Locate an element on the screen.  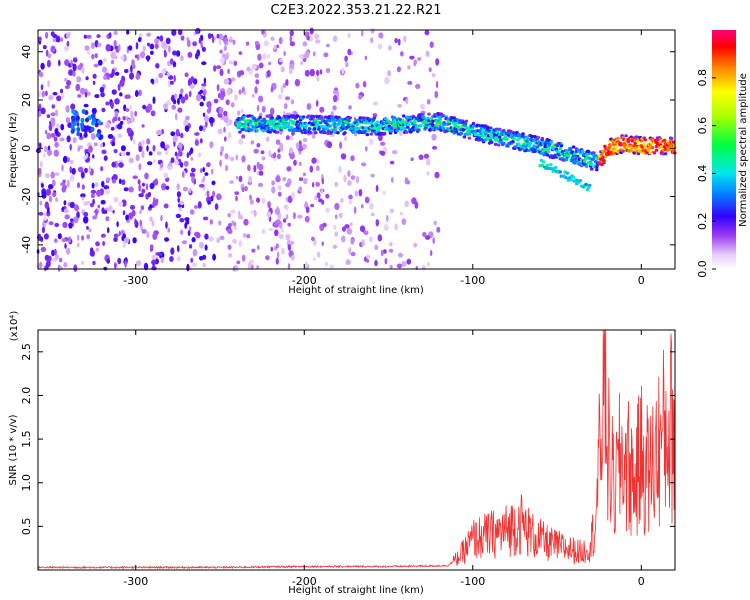
colorbar-gradient is located at coordinates (724, 149).